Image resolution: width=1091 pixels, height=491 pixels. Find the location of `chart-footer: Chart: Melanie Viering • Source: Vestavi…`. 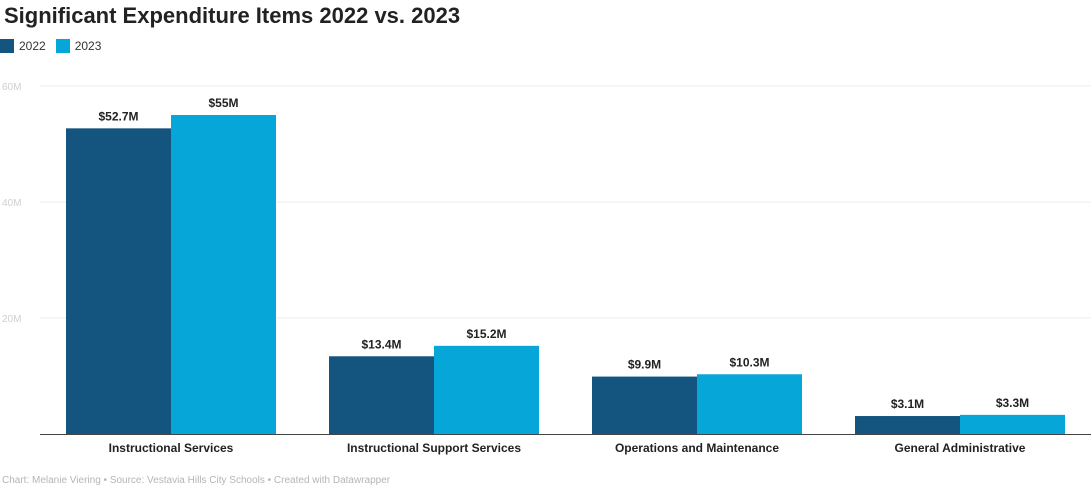

chart-footer: Chart: Melanie Viering • Source: Vestavi… is located at coordinates (196, 480).